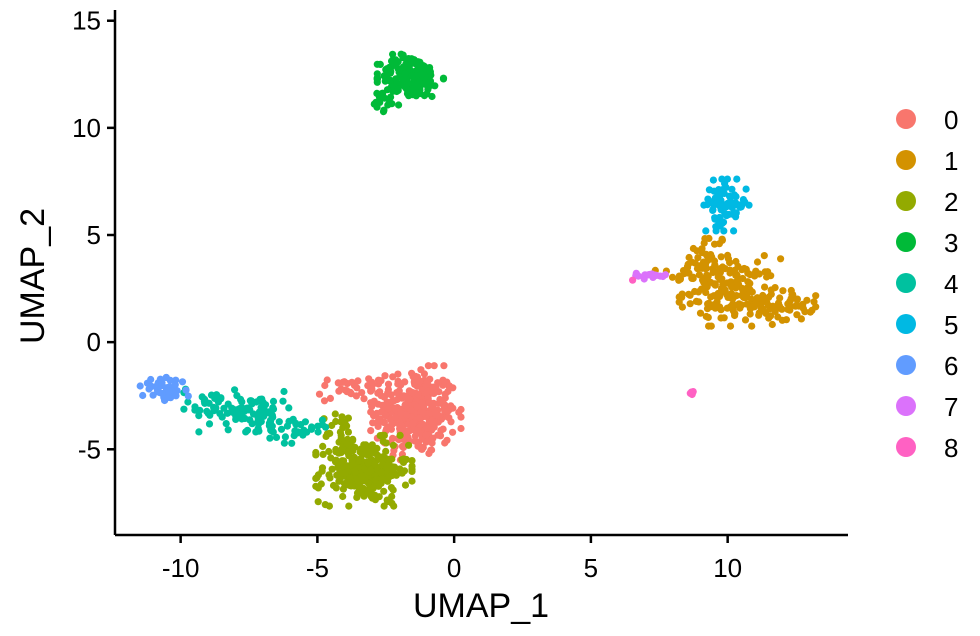 The height and width of the screenshot is (636, 980). I want to click on y-tick-label: 10, so click(86, 128).